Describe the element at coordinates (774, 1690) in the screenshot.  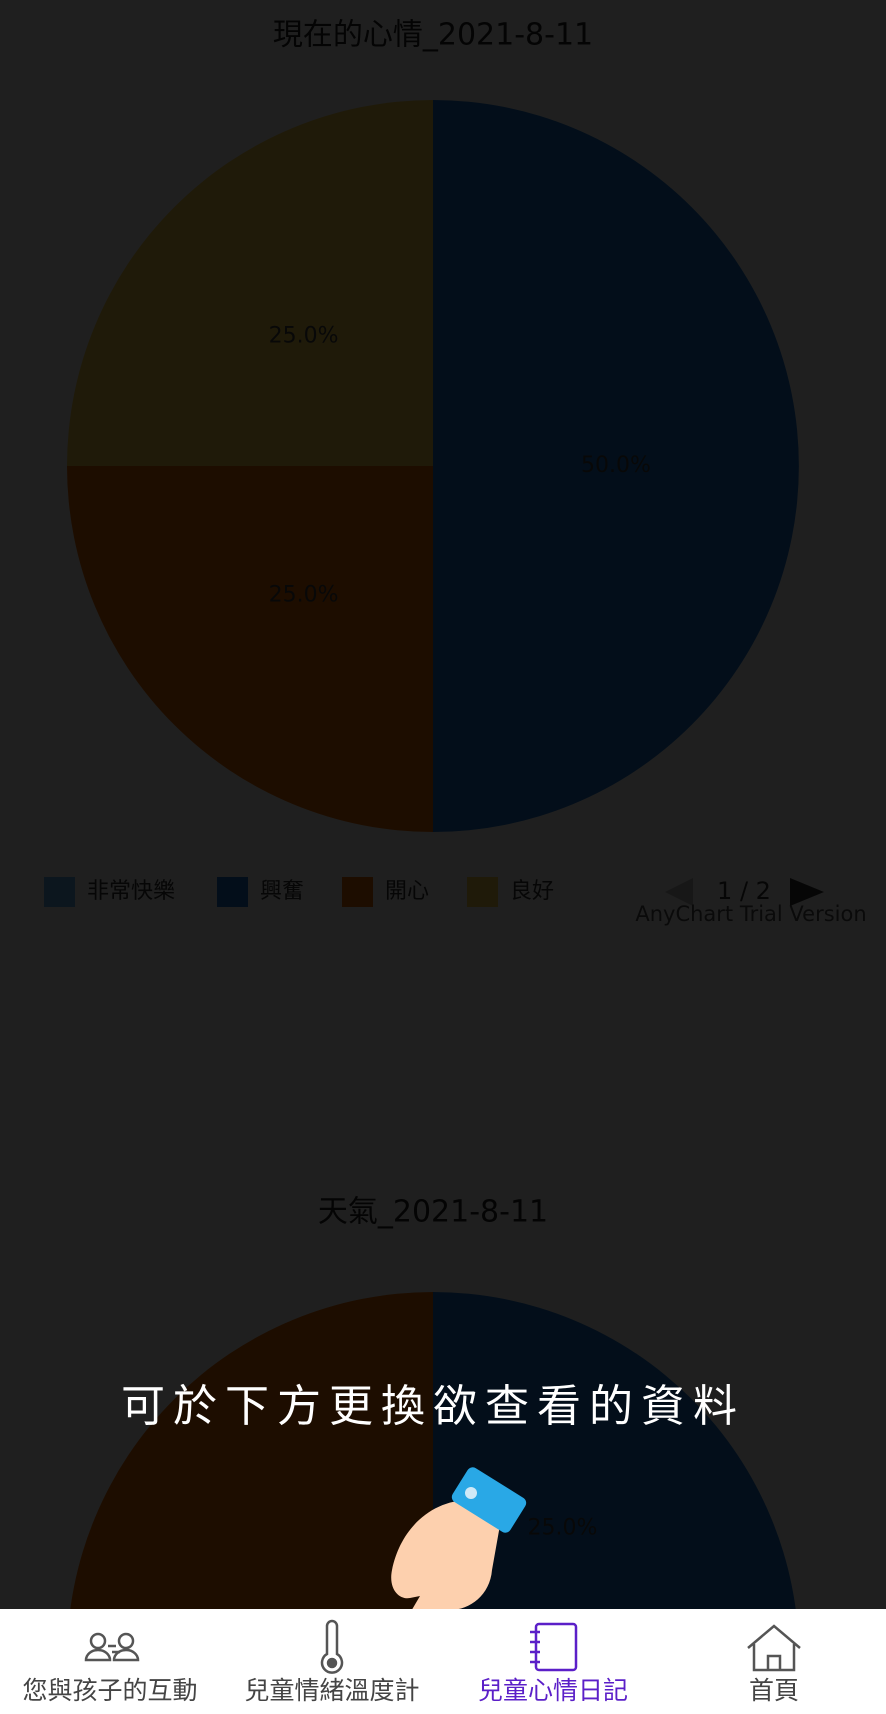
I see `nav-label: 首頁` at that location.